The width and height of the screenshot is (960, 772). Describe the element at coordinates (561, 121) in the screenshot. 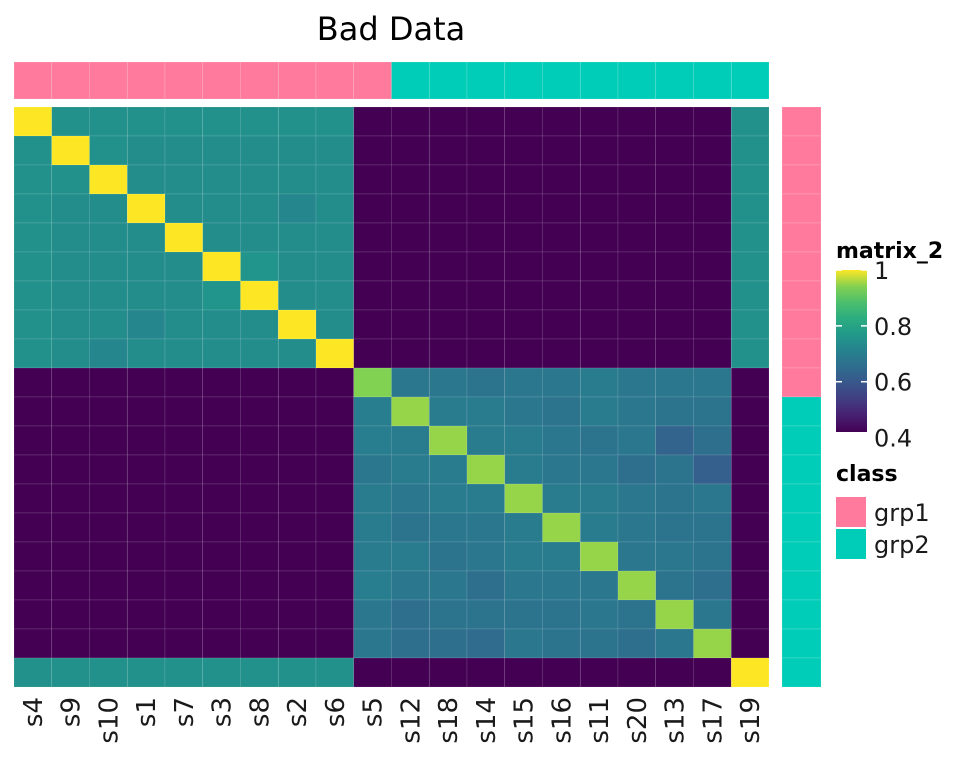

I see `heatmap-cell-s4-s16` at that location.